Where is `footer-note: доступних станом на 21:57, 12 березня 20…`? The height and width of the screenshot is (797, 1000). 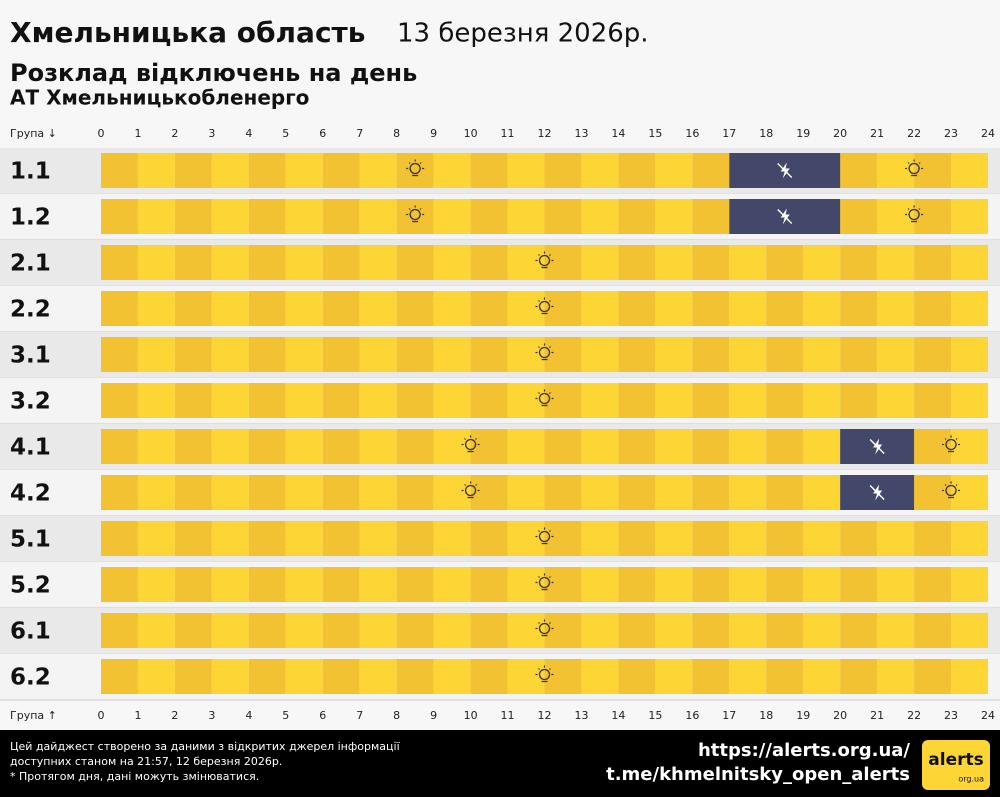
footer-note: доступних станом на 21:57, 12 березня 20… is located at coordinates (146, 761).